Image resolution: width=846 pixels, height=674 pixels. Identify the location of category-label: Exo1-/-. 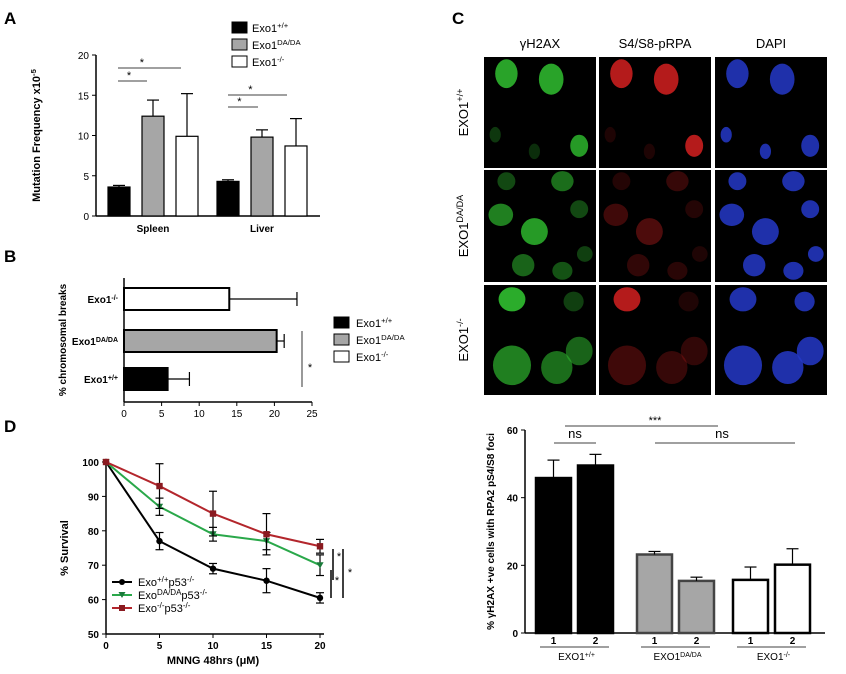
(102, 301).